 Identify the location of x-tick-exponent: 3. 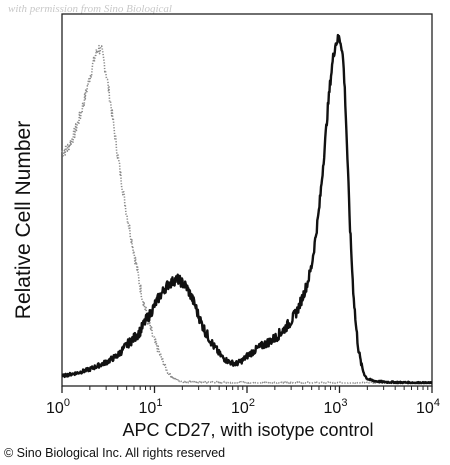
(344, 403).